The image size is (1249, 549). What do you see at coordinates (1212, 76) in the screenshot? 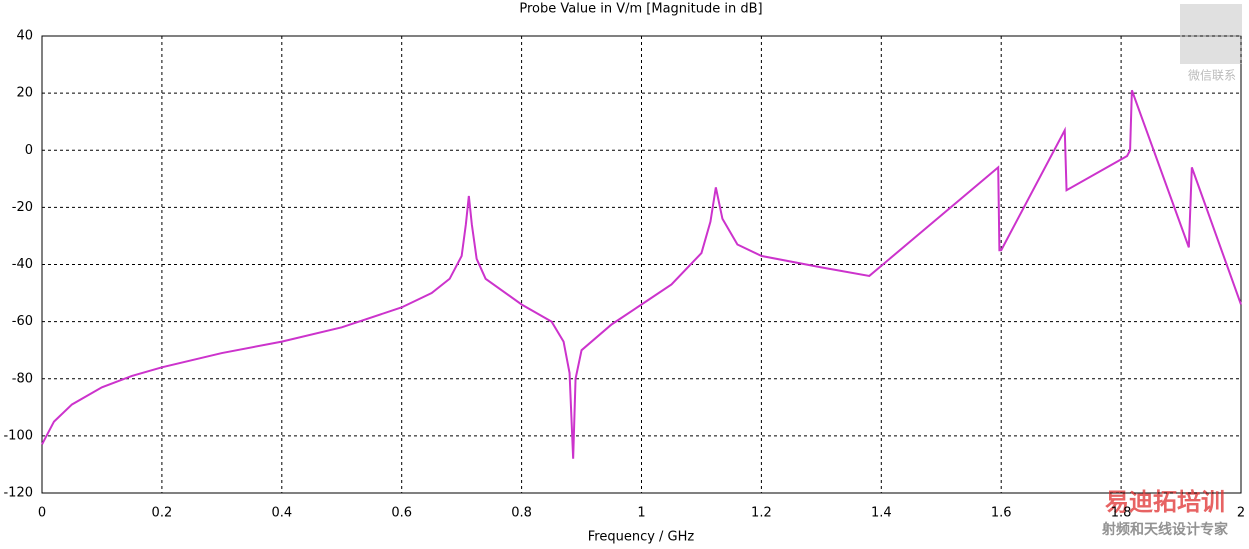
I see `watermark: 微信联系` at bounding box center [1212, 76].